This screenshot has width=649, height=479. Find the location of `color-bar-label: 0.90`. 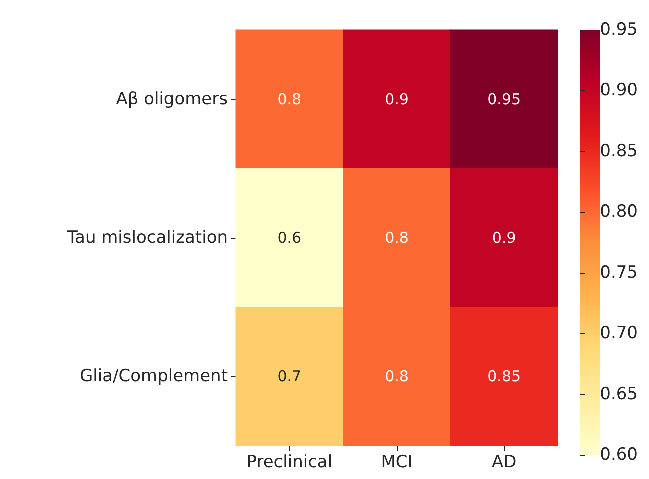

color-bar-label: 0.90 is located at coordinates (619, 90).